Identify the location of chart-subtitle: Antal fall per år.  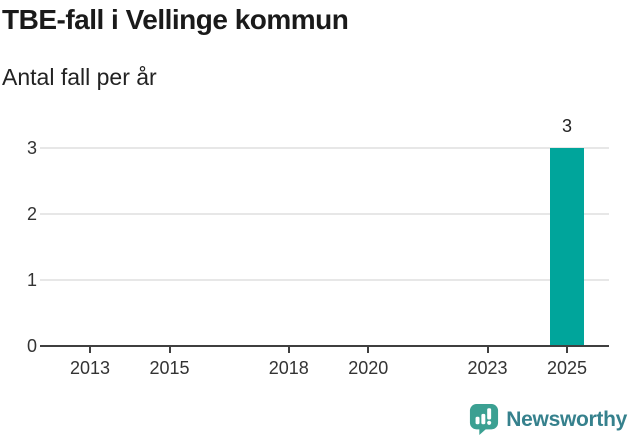
(79, 77).